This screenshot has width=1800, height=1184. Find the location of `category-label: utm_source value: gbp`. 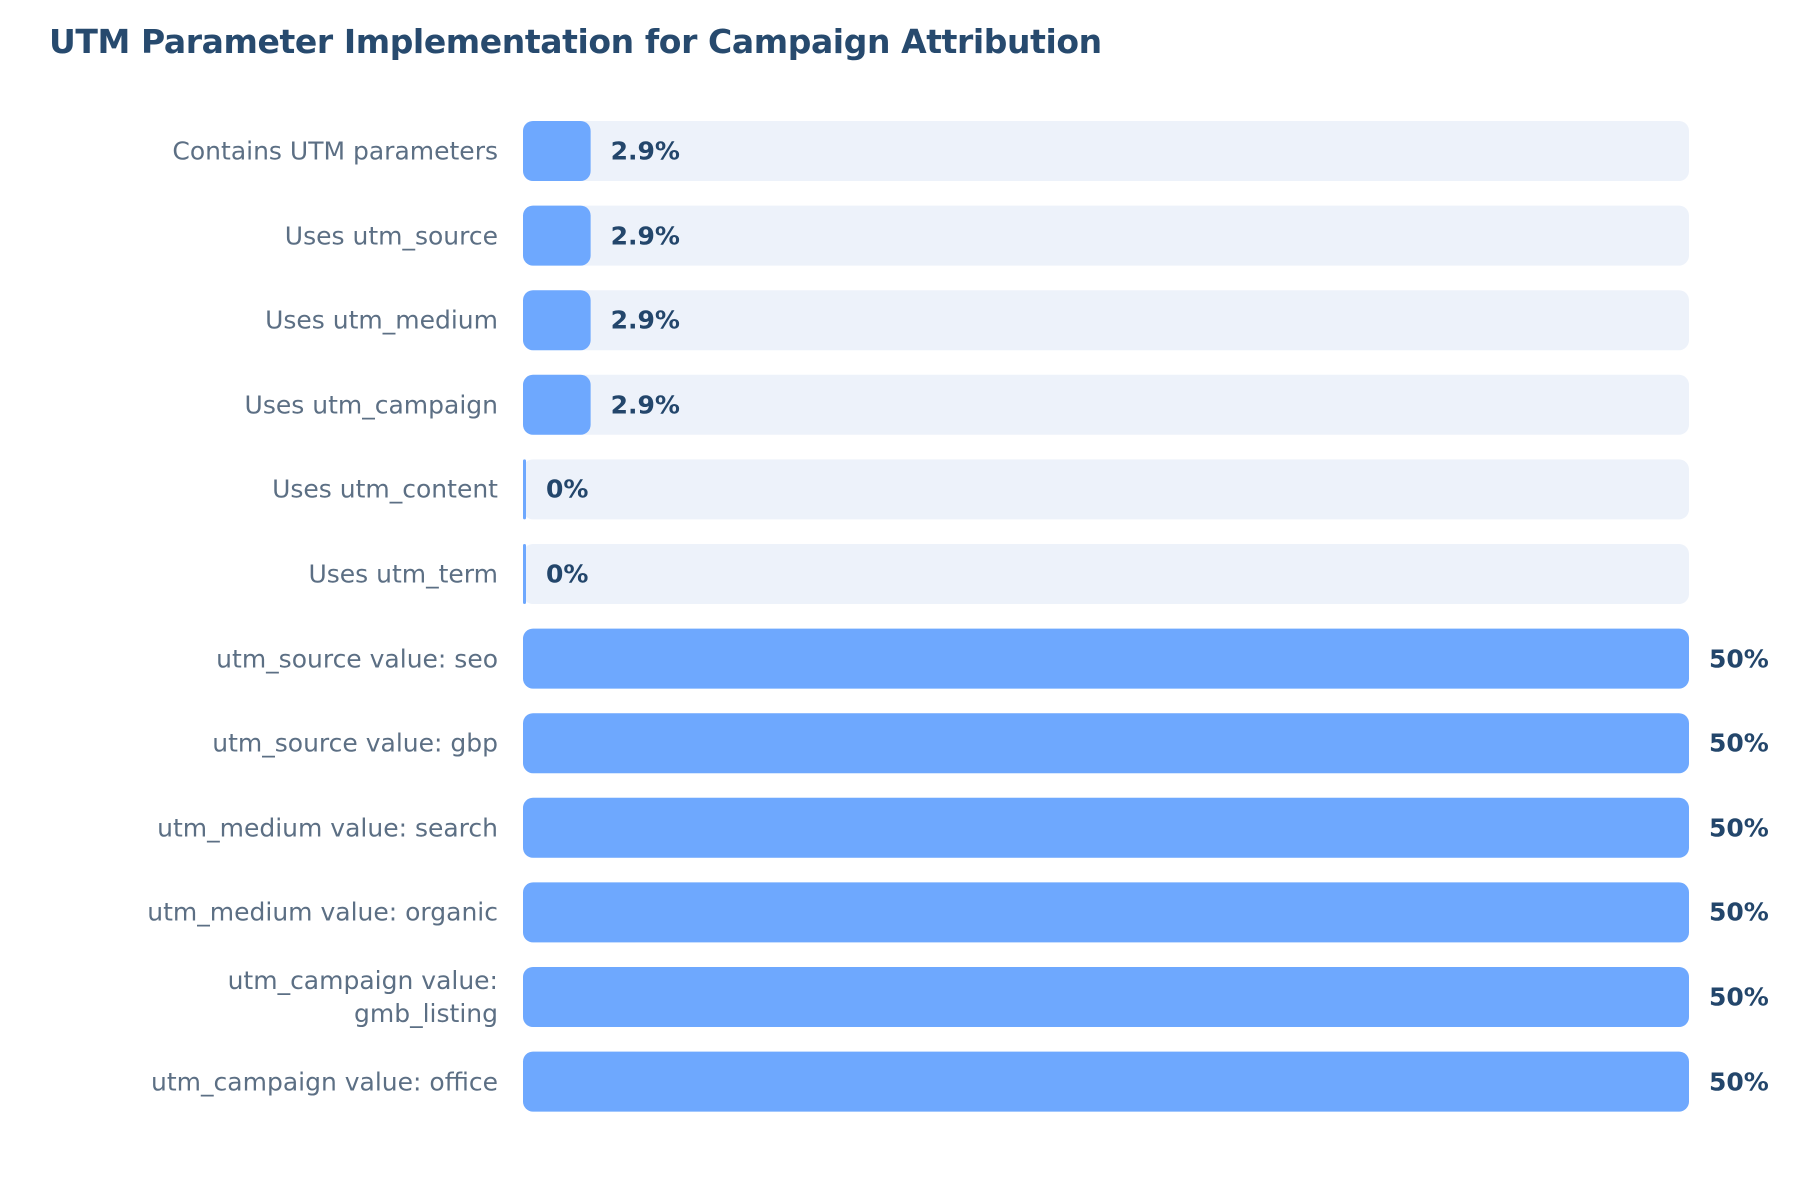

category-label: utm_source value: gbp is located at coordinates (355, 743).